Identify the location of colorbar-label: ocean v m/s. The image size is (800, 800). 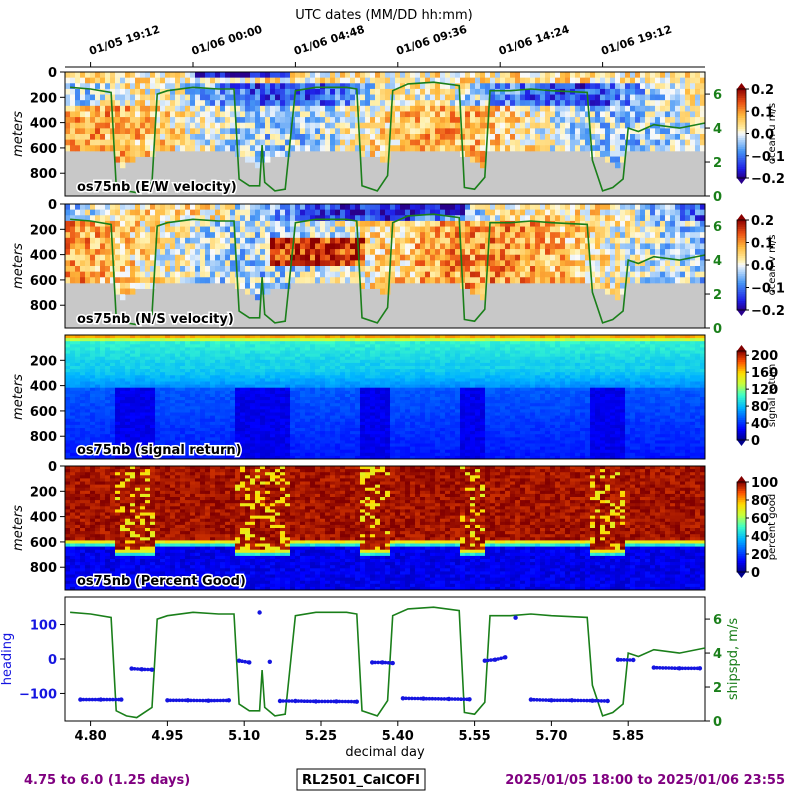
(772, 265).